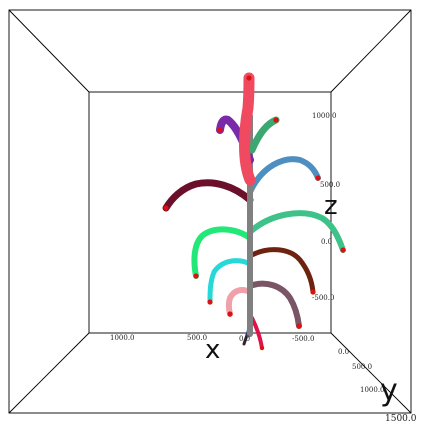  What do you see at coordinates (249, 78) in the screenshot?
I see `tip-red-top` at bounding box center [249, 78].